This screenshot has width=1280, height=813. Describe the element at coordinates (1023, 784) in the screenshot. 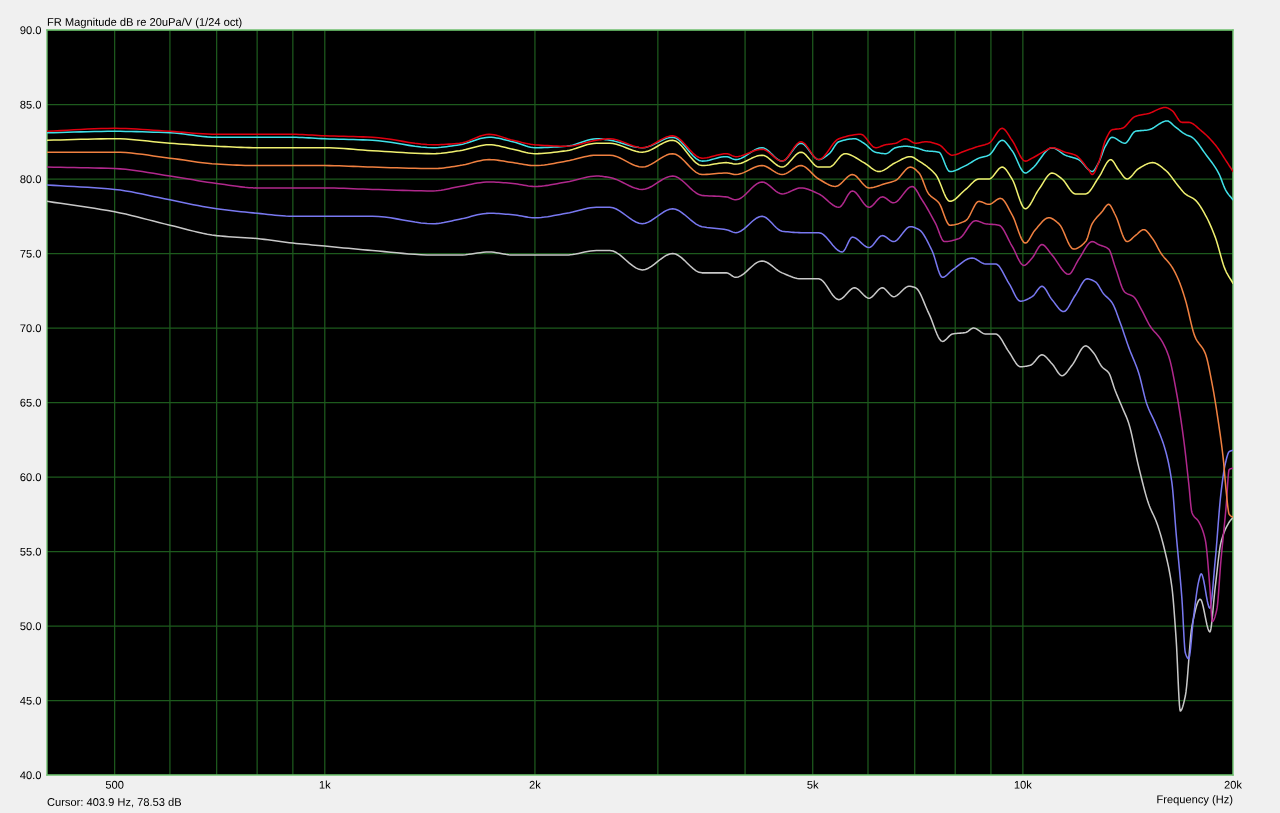

I see `x-tick-label: 10k` at that location.